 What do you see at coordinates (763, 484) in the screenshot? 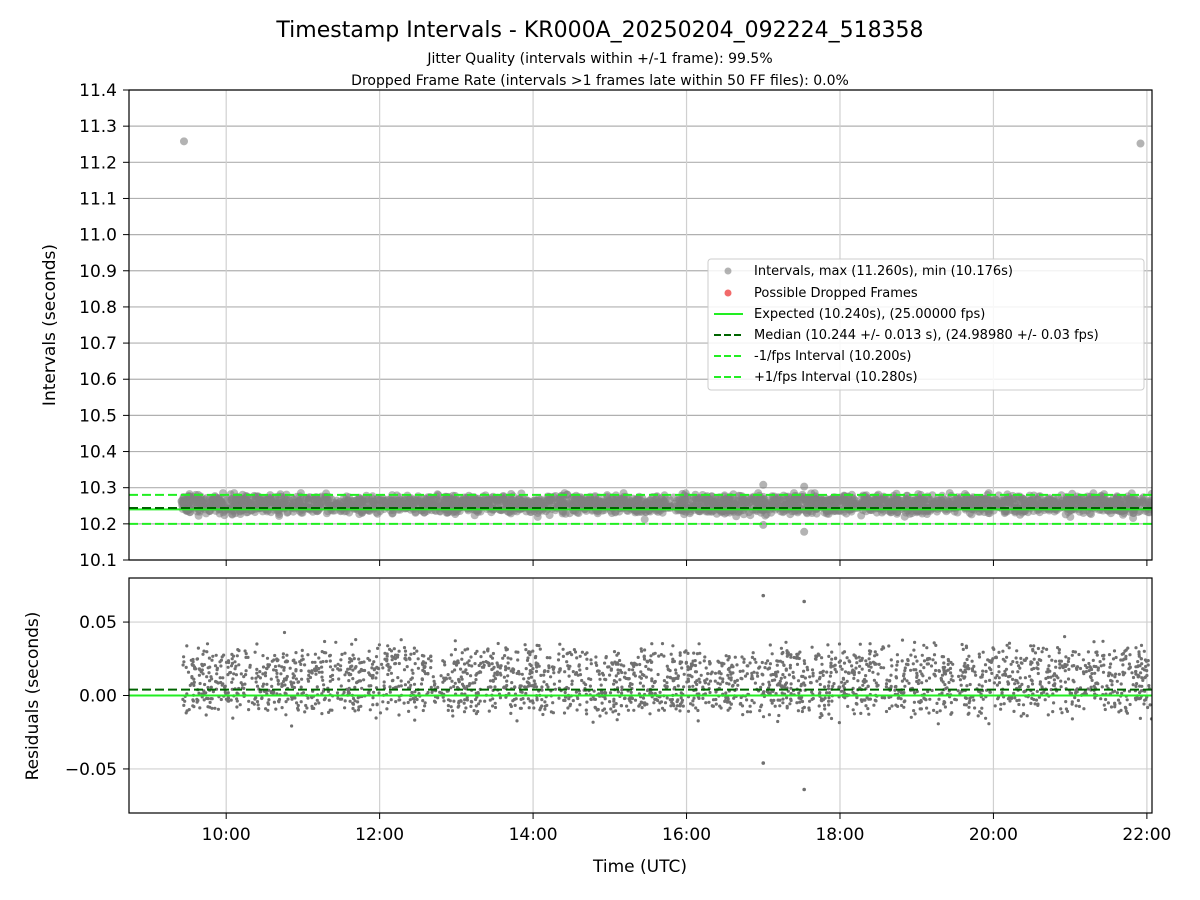
I see `interval-outlier-point` at bounding box center [763, 484].